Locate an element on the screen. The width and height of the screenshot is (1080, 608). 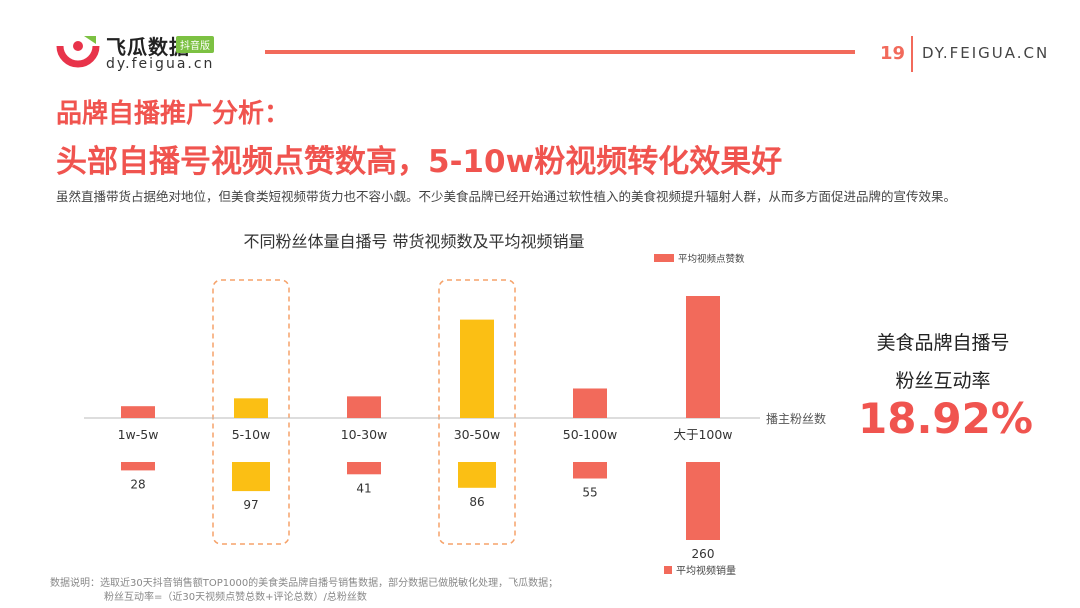
site-url: DY.FEIGUA.CN is located at coordinates (986, 53).